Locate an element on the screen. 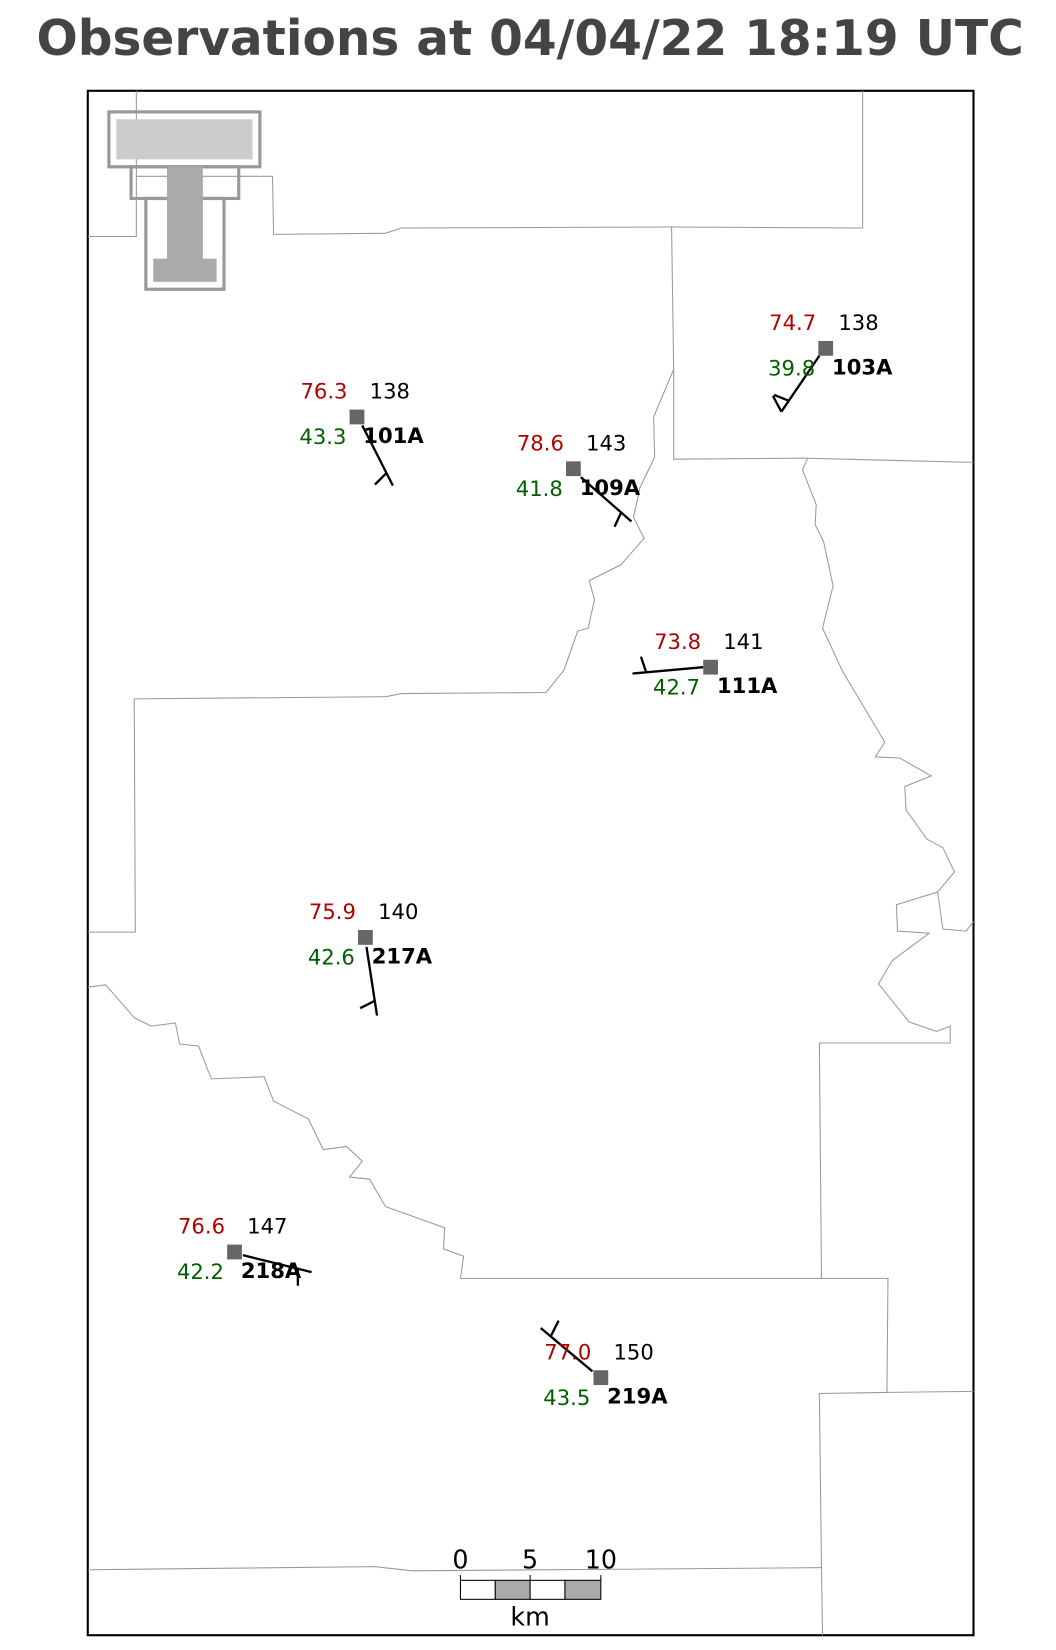  station-id: 103A is located at coordinates (862, 366).